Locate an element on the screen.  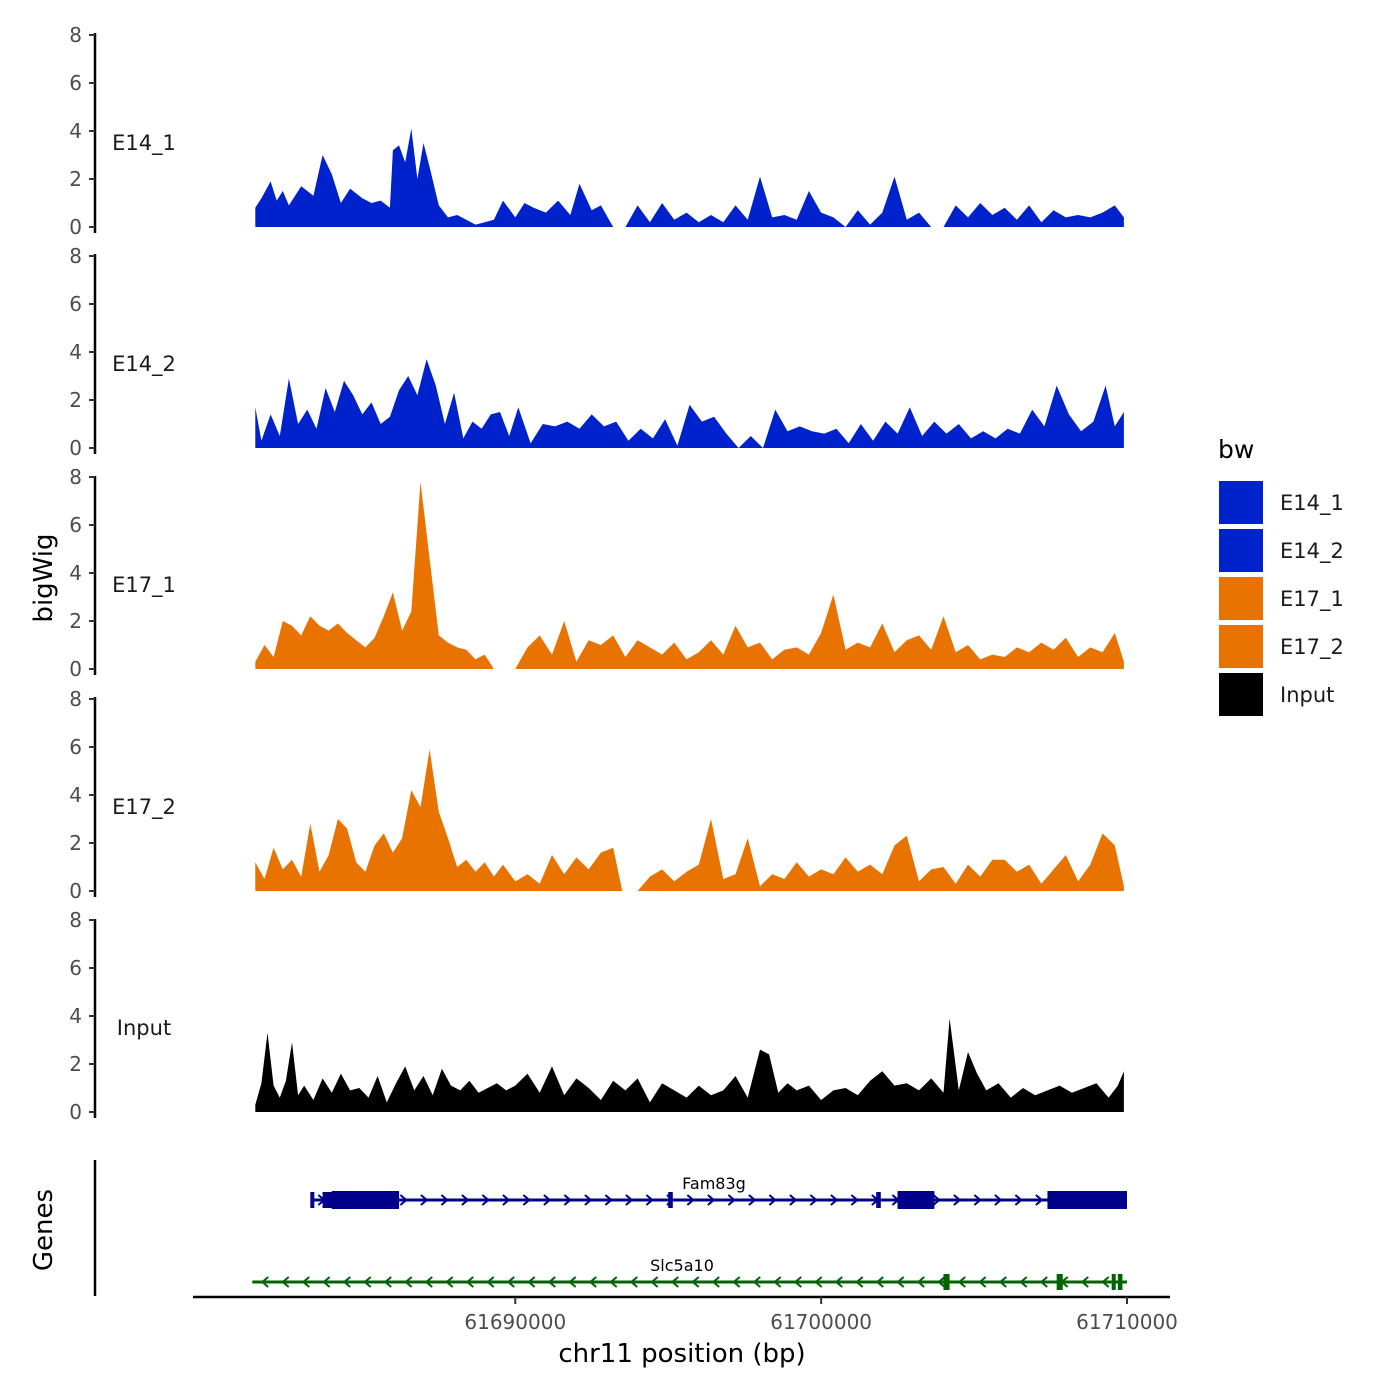
legend-item: E14_2 is located at coordinates (1281, 550).